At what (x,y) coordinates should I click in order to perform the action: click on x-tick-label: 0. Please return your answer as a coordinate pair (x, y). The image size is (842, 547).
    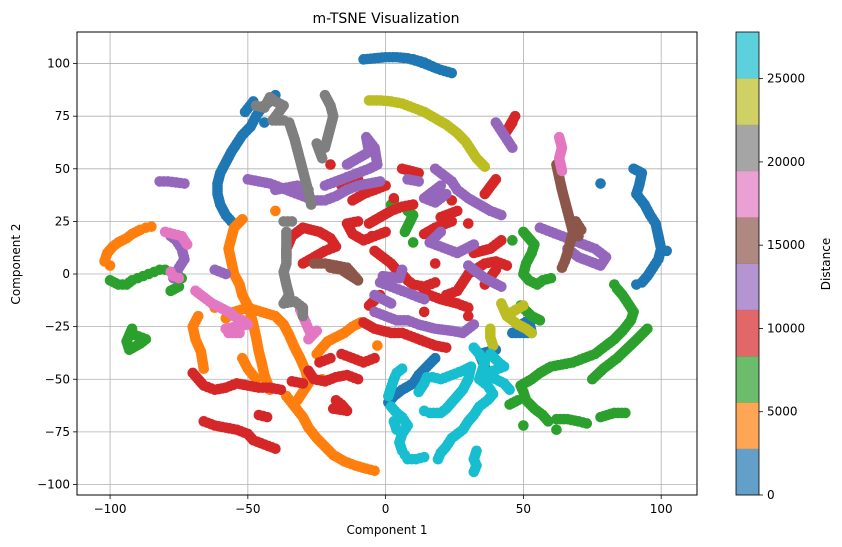
    Looking at the image, I should click on (386, 509).